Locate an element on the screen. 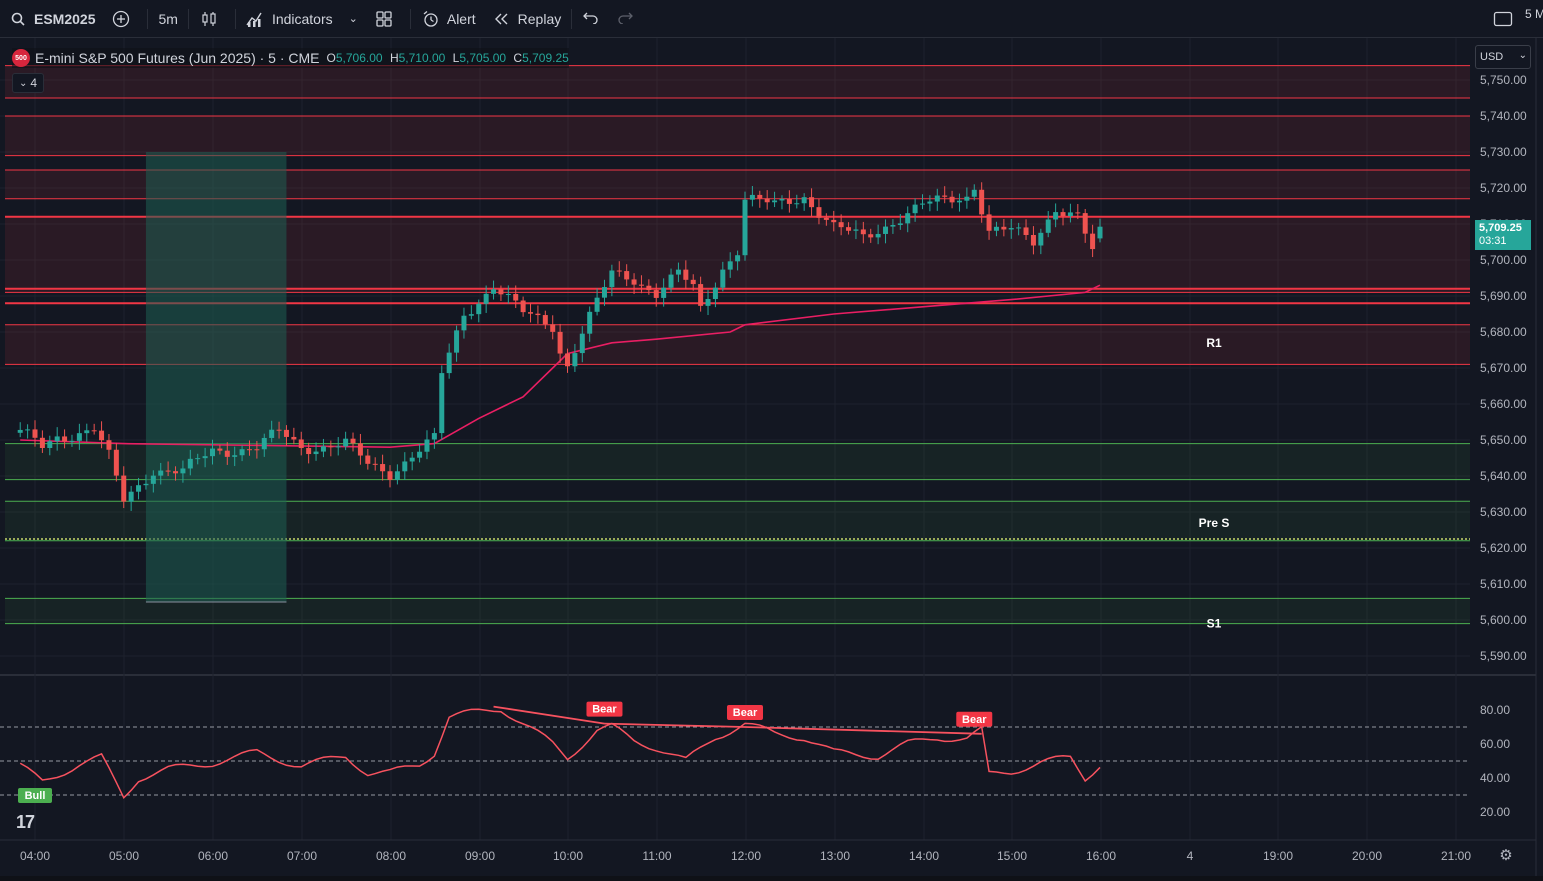  support-zone is located at coordinates (737, 611).